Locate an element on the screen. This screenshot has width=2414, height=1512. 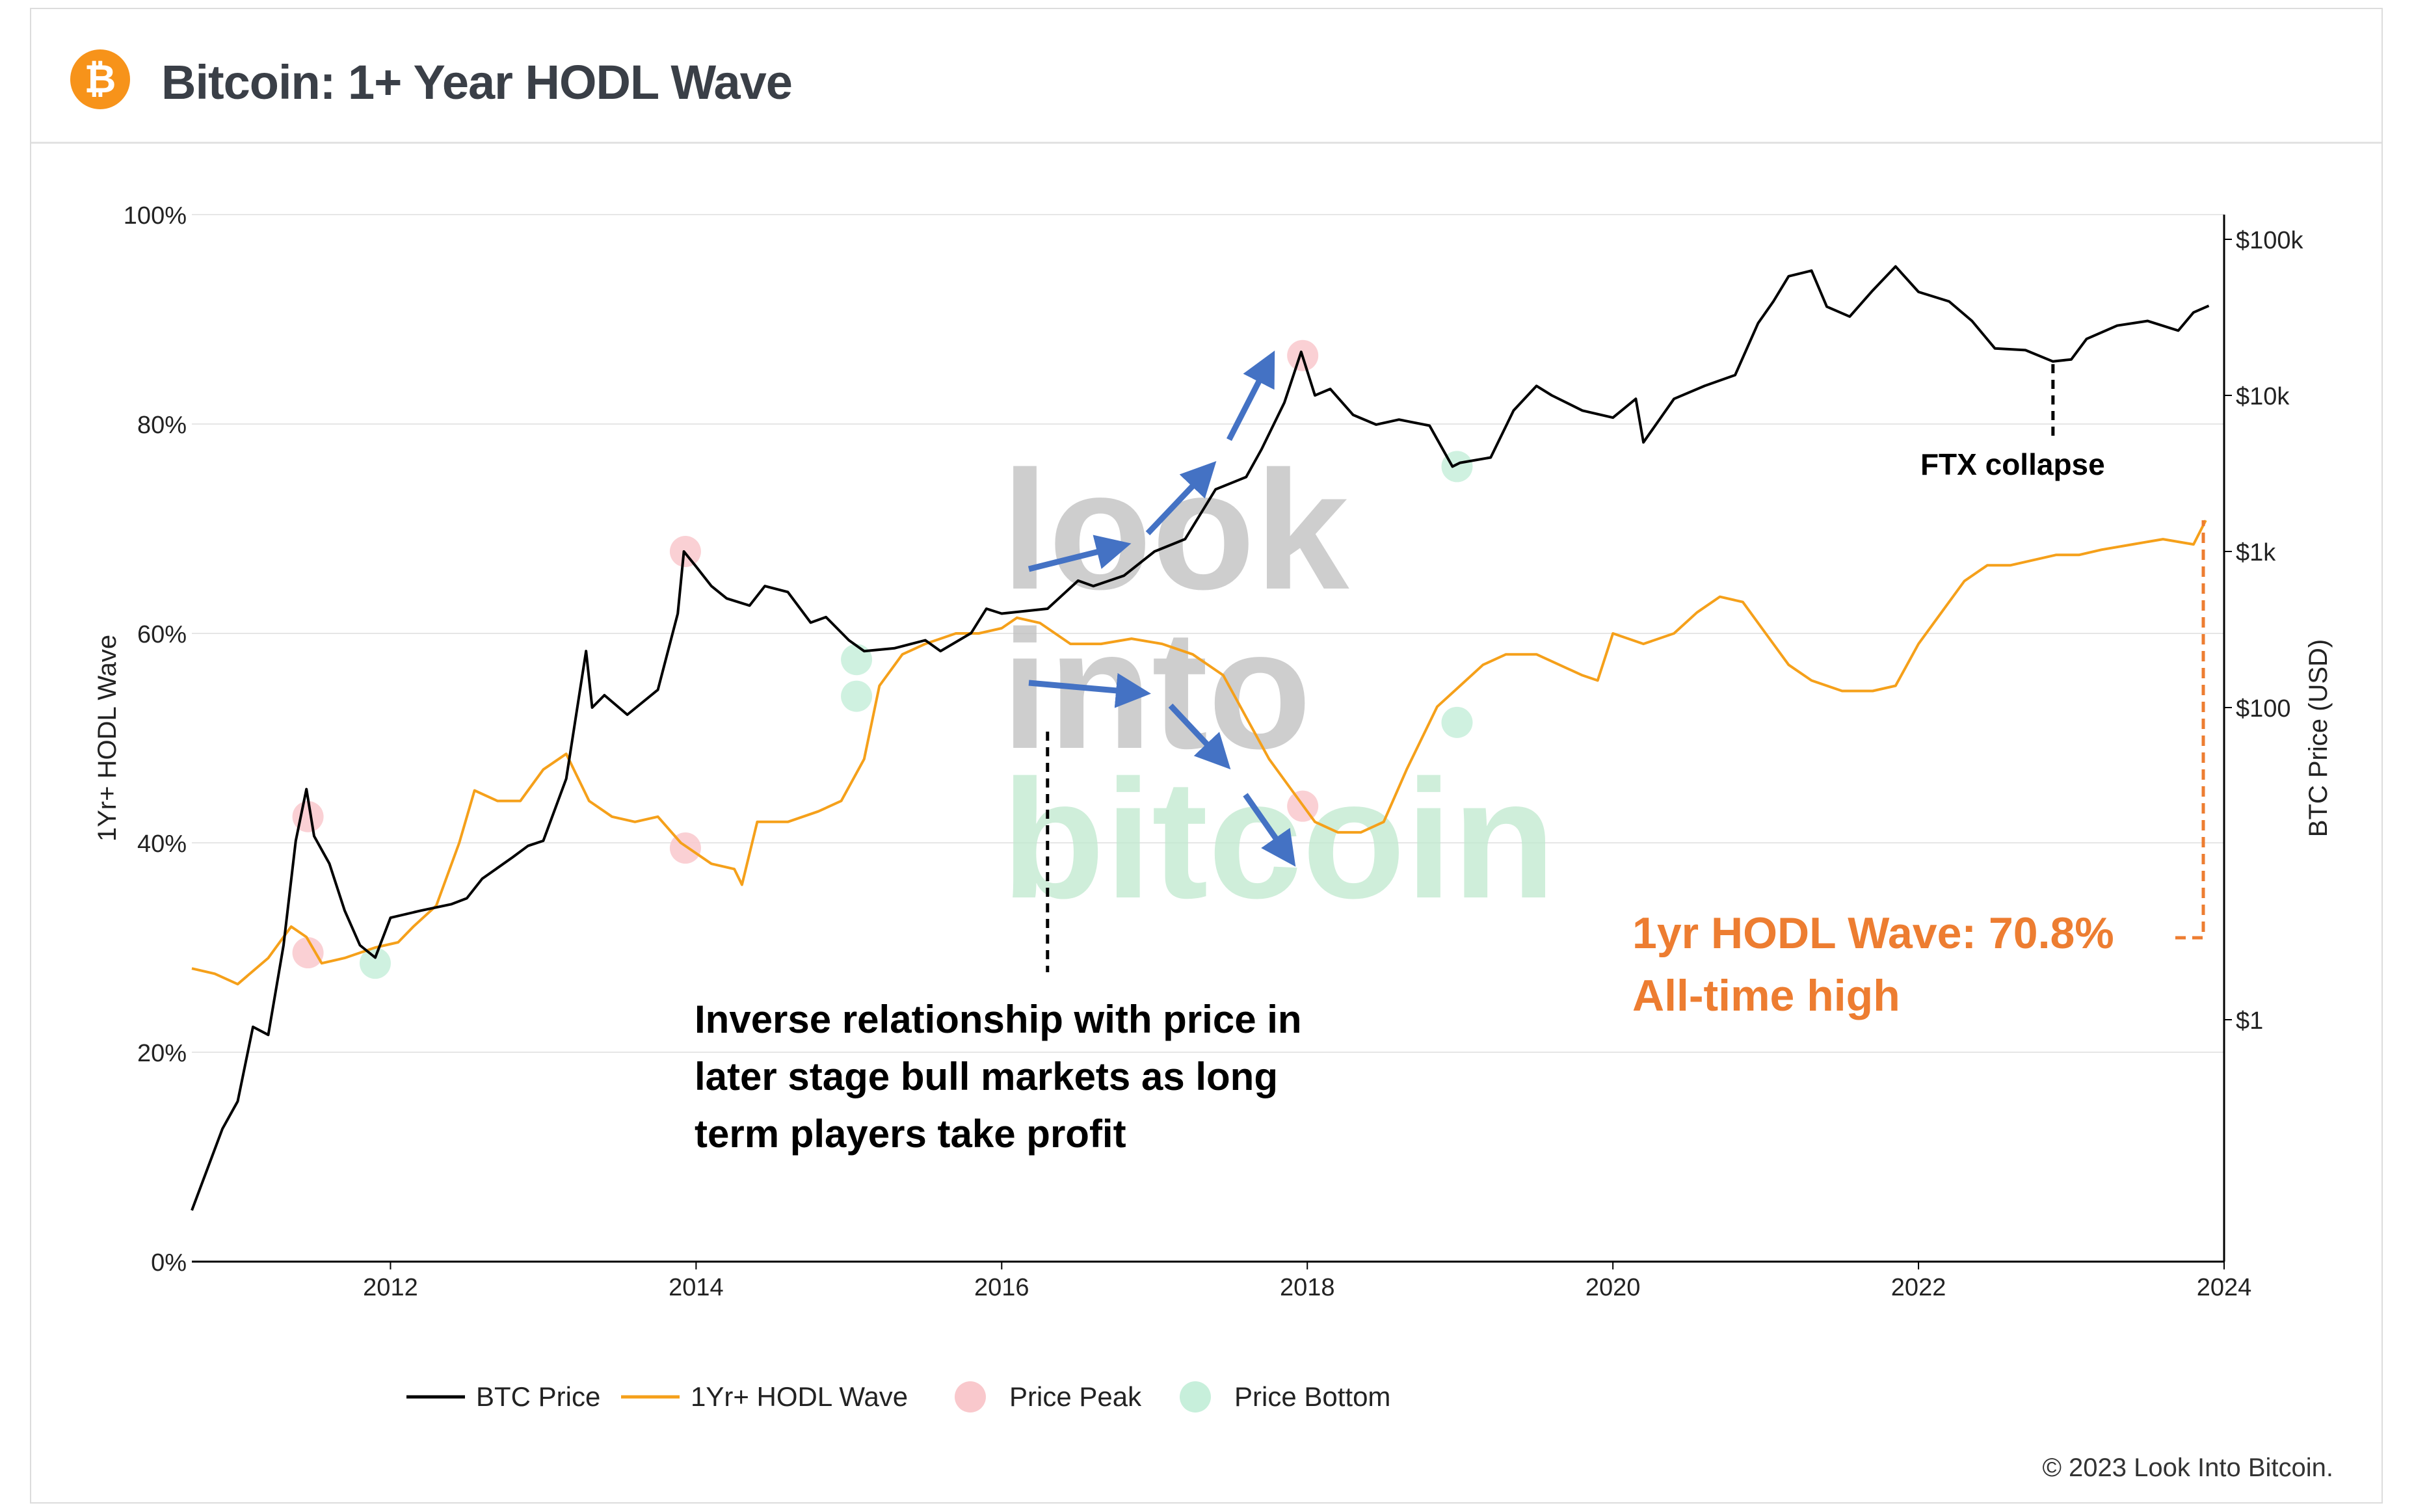
y-right-tick-label: $10k is located at coordinates (2263, 396).